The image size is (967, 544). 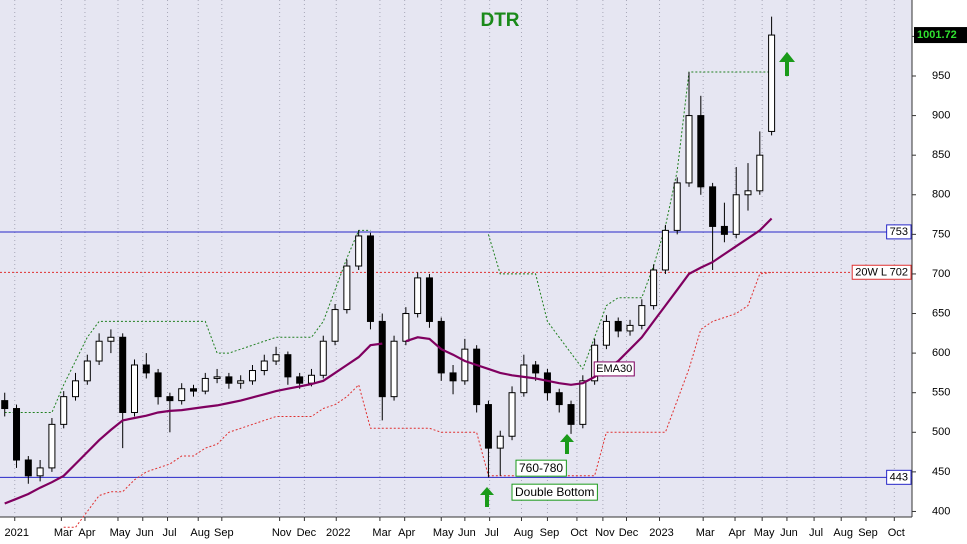 What do you see at coordinates (661, 533) in the screenshot?
I see `x-tick-label: 2023` at bounding box center [661, 533].